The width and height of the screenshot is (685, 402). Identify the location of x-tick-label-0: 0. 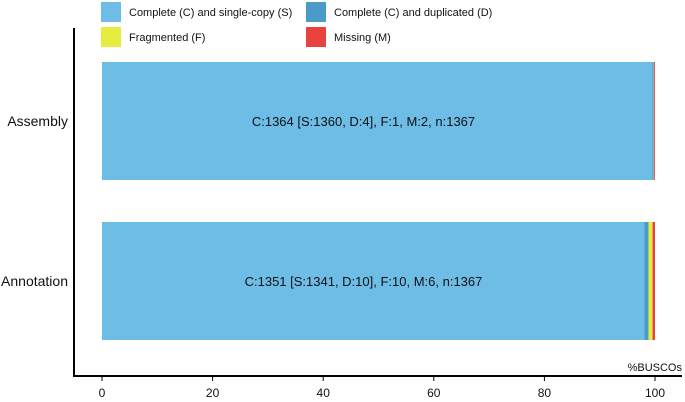
(102, 393).